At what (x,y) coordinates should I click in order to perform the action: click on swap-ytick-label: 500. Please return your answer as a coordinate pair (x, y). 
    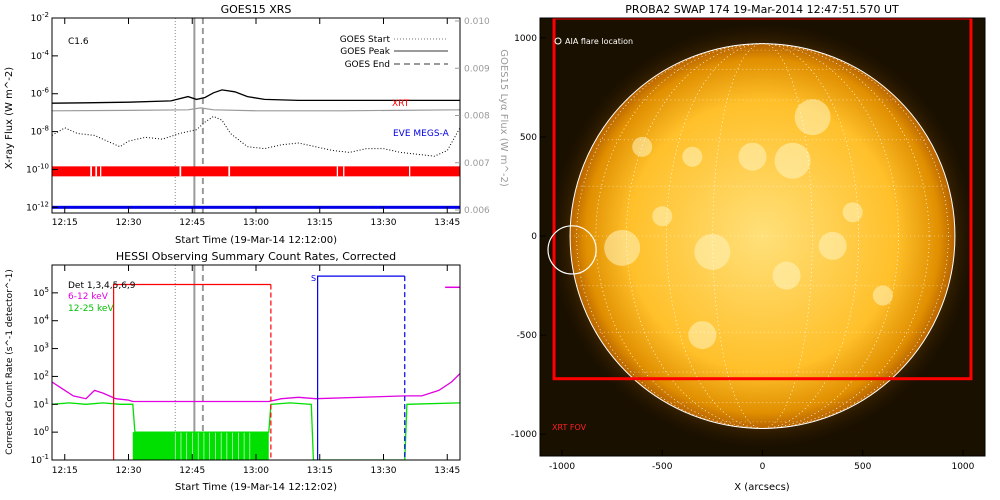
    Looking at the image, I should click on (528, 138).